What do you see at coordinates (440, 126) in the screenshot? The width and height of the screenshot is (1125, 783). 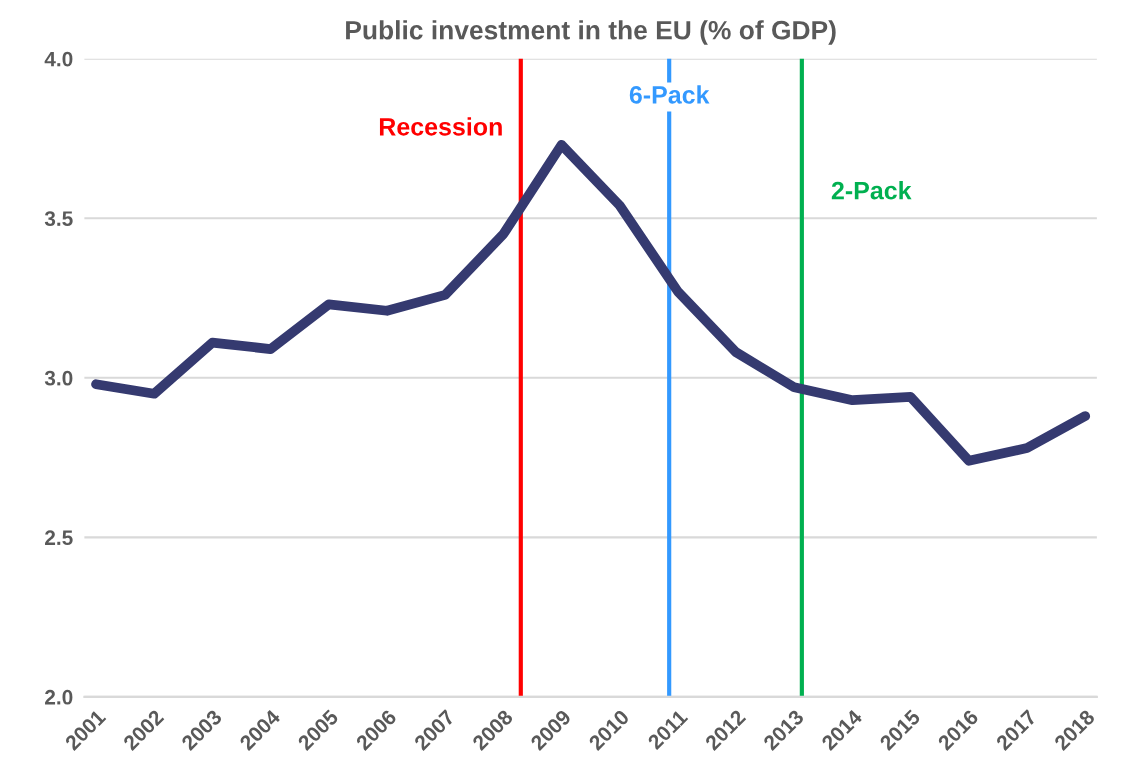 I see `ref-line-label: Recession` at bounding box center [440, 126].